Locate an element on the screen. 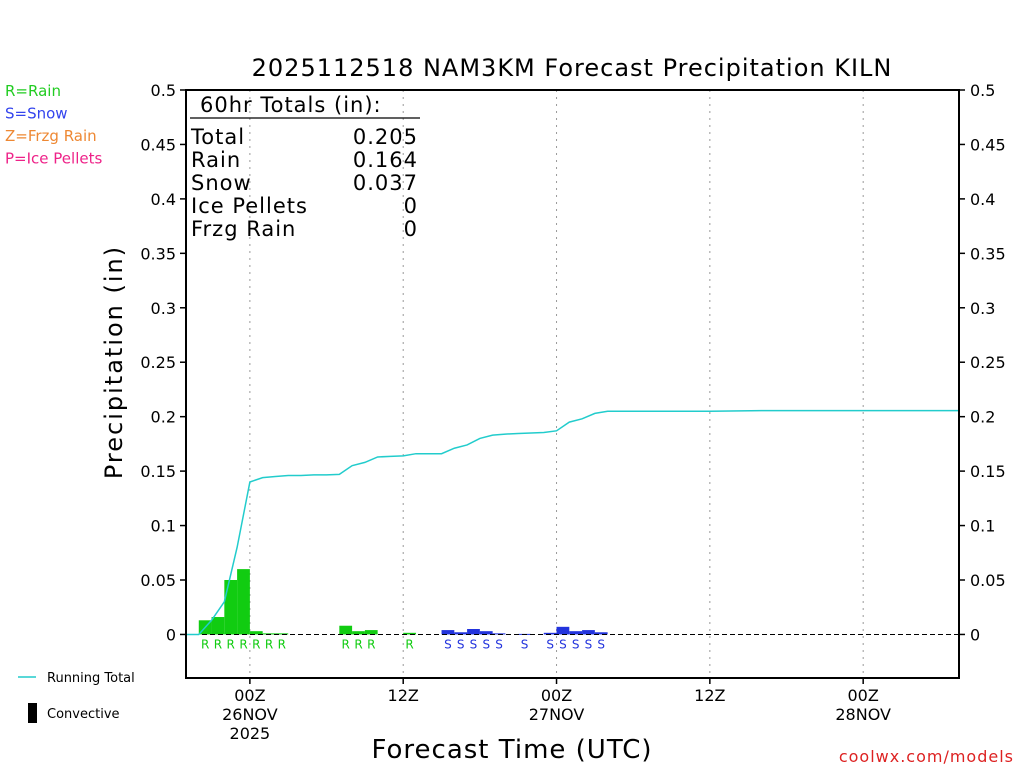 Image resolution: width=1024 pixels, height=768 pixels. totals-row-label: Total is located at coordinates (217, 137).